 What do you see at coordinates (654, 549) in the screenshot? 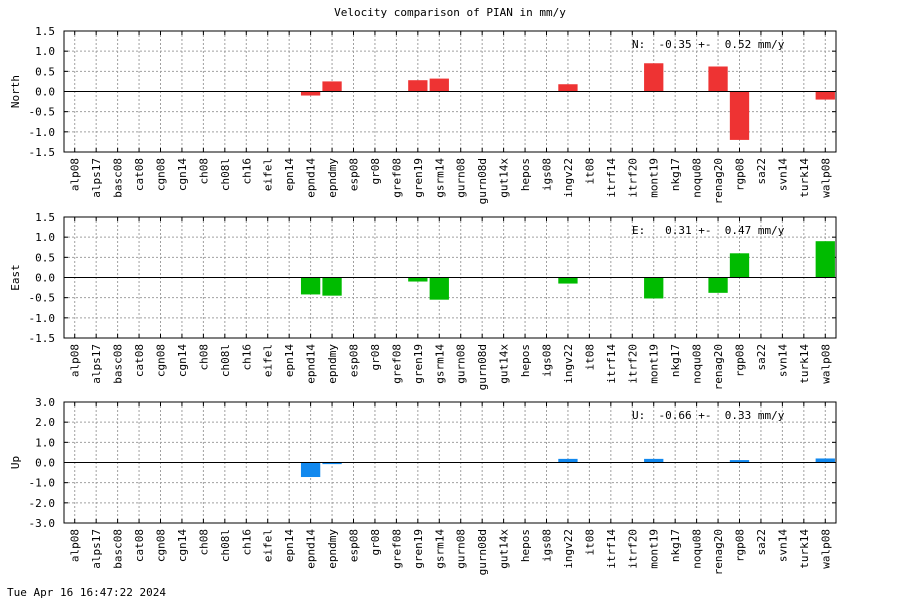
I see `x-tick-label: mont19` at bounding box center [654, 549].